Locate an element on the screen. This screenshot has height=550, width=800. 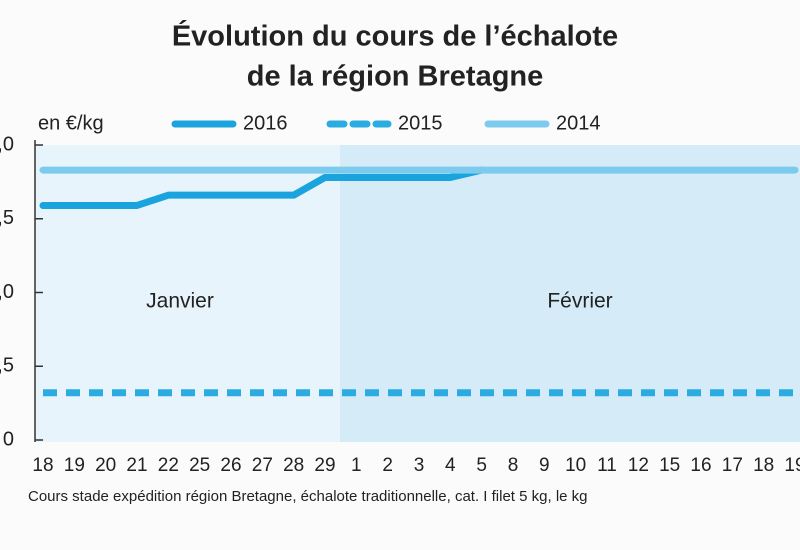
y-tick-label: 2,0 is located at coordinates (7, 144).